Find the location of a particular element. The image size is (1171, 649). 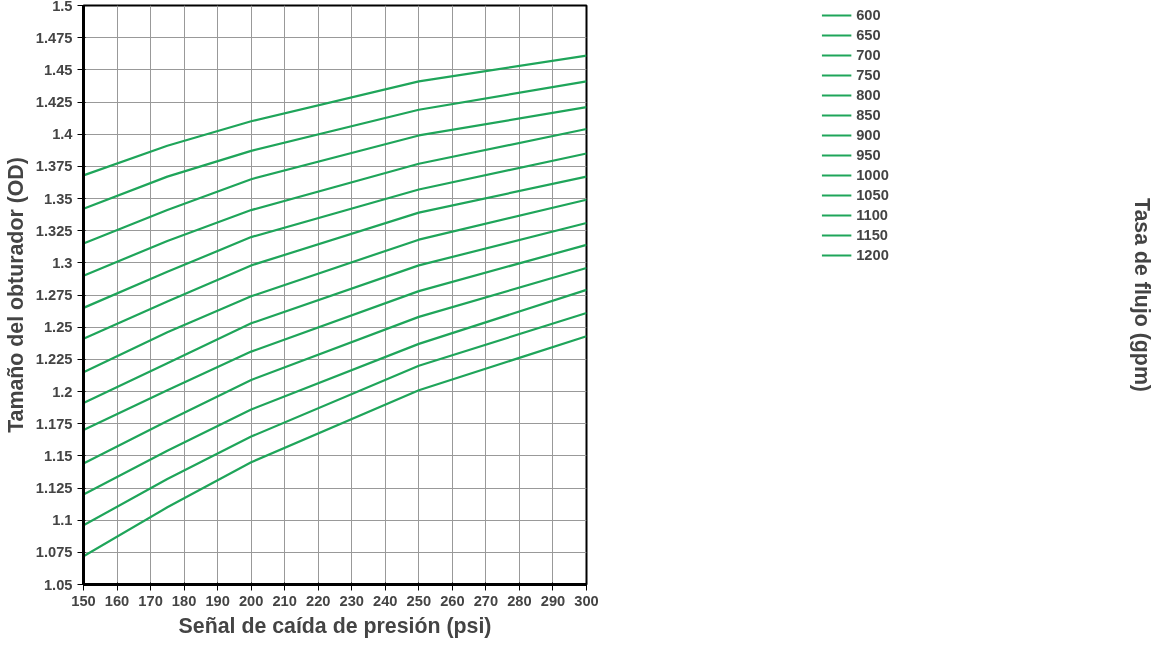

x-tick-label: 250 is located at coordinates (419, 600).